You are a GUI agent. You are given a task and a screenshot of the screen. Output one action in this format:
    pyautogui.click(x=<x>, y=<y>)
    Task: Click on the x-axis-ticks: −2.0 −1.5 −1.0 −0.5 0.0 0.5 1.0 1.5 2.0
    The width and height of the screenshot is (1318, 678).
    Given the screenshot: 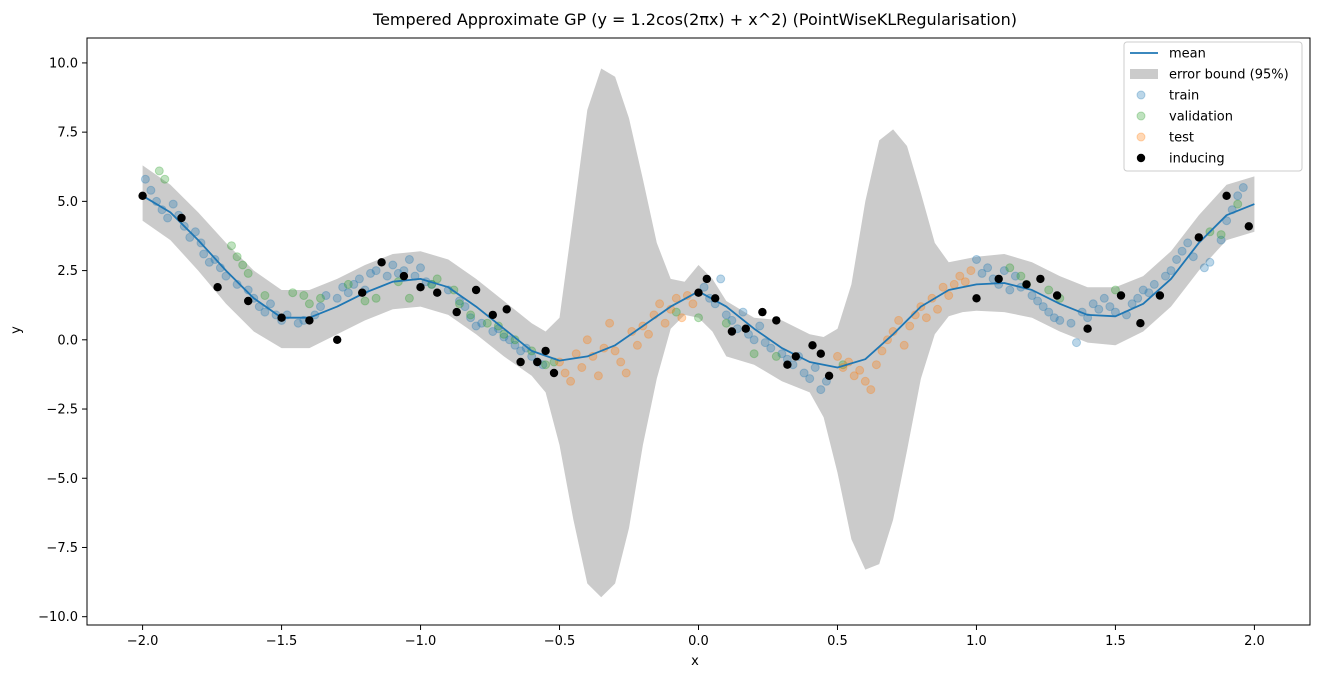 What is the action you would take?
    pyautogui.click(x=696, y=637)
    